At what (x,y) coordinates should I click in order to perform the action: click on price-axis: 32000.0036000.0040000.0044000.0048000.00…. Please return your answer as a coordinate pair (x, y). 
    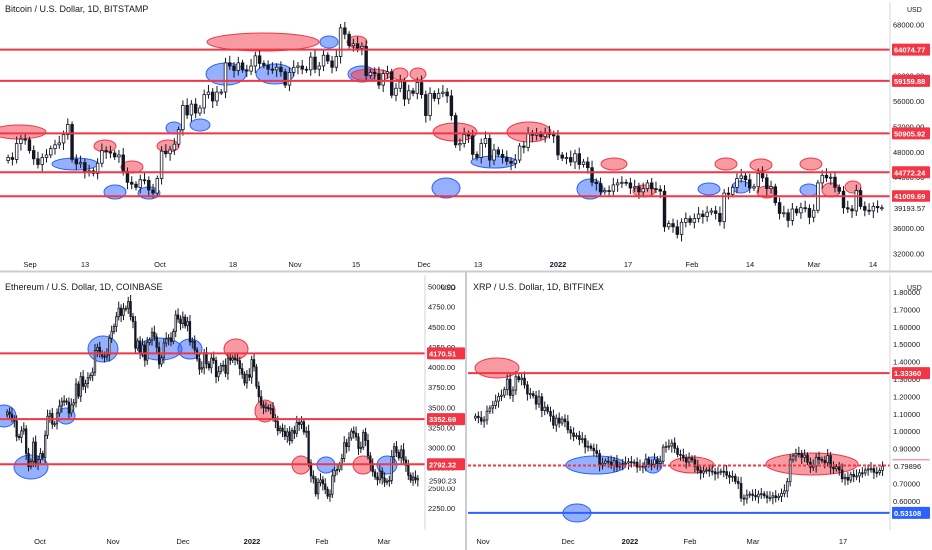
    Looking at the image, I should click on (909, 137).